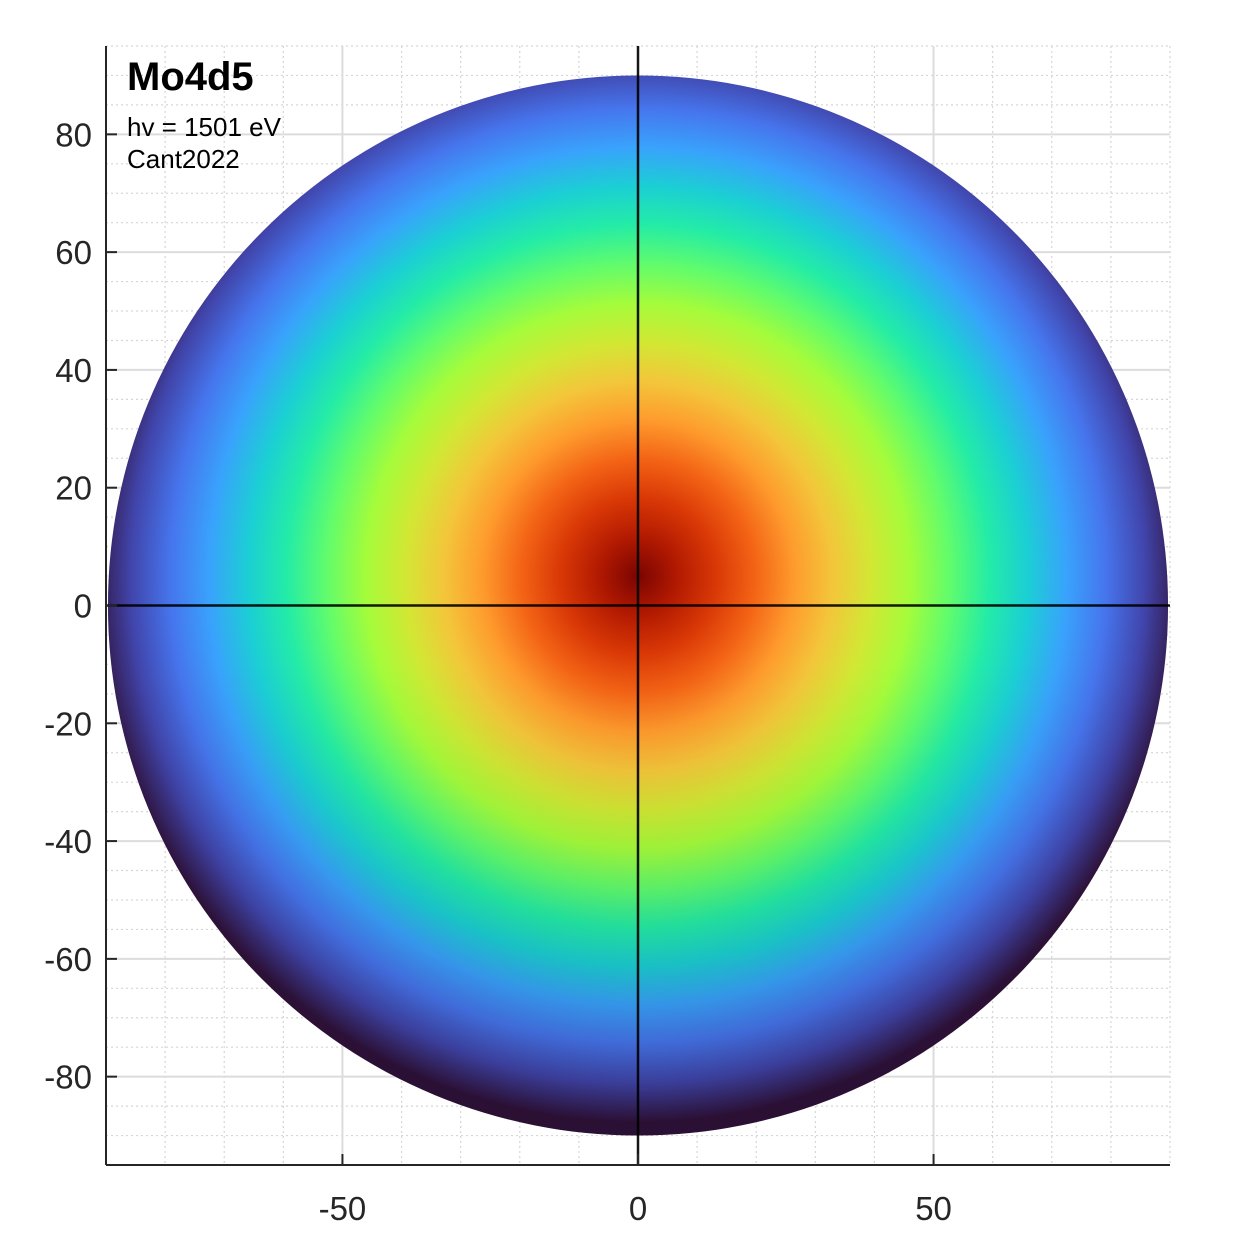 The image size is (1250, 1250). What do you see at coordinates (183, 159) in the screenshot?
I see `reference-note: Cant2022` at bounding box center [183, 159].